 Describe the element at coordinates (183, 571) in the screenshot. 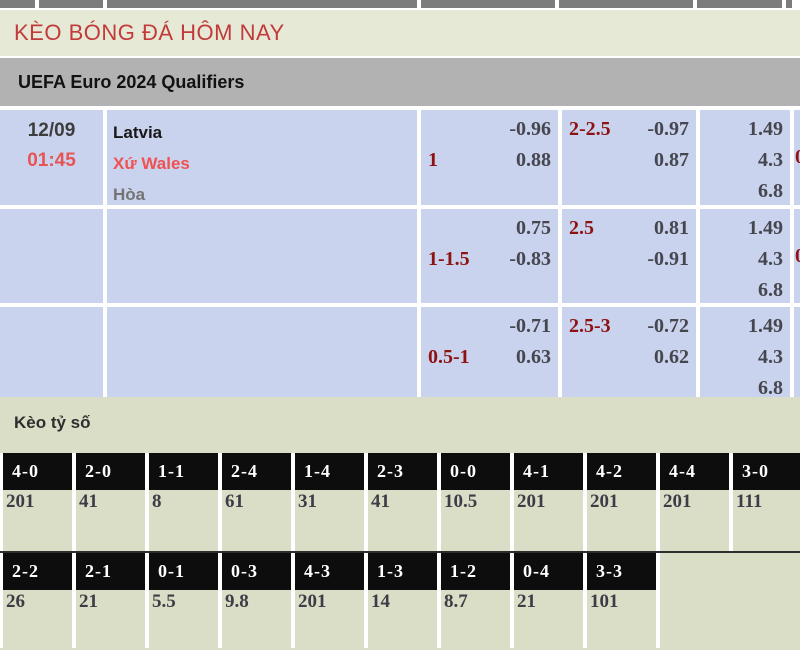

I see `scoreline-cell: 0-1` at that location.